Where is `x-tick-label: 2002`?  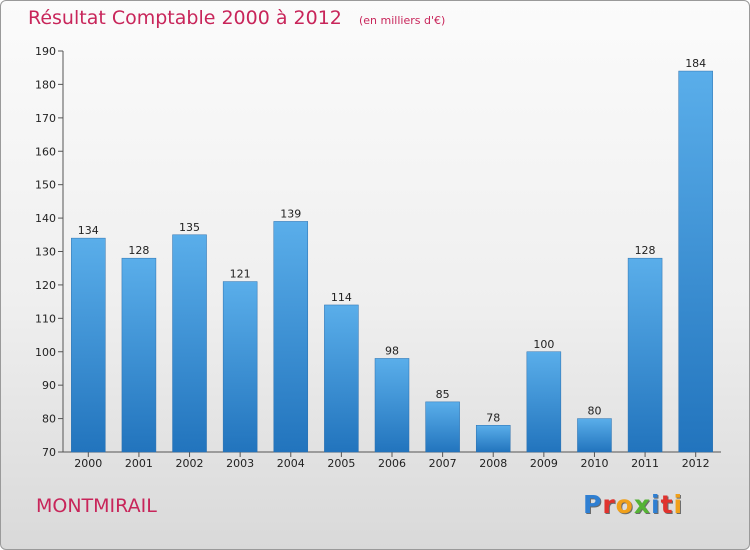
x-tick-label: 2002 is located at coordinates (190, 463).